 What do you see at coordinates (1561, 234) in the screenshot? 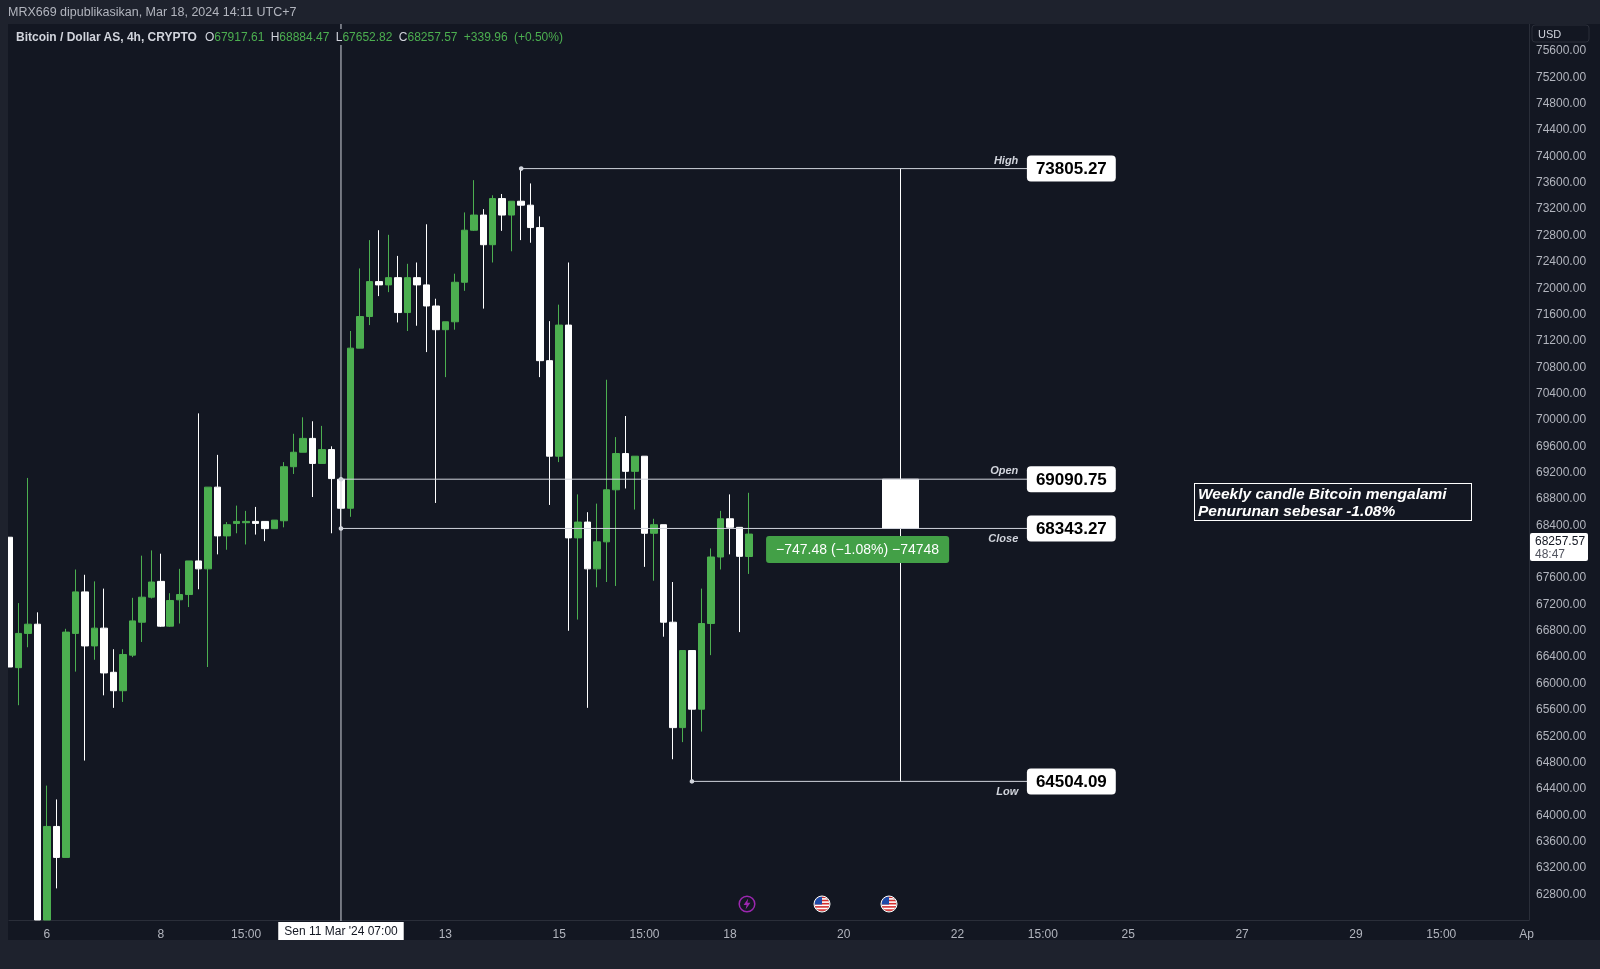
I see `y-tick-label: 72800.00` at bounding box center [1561, 234].